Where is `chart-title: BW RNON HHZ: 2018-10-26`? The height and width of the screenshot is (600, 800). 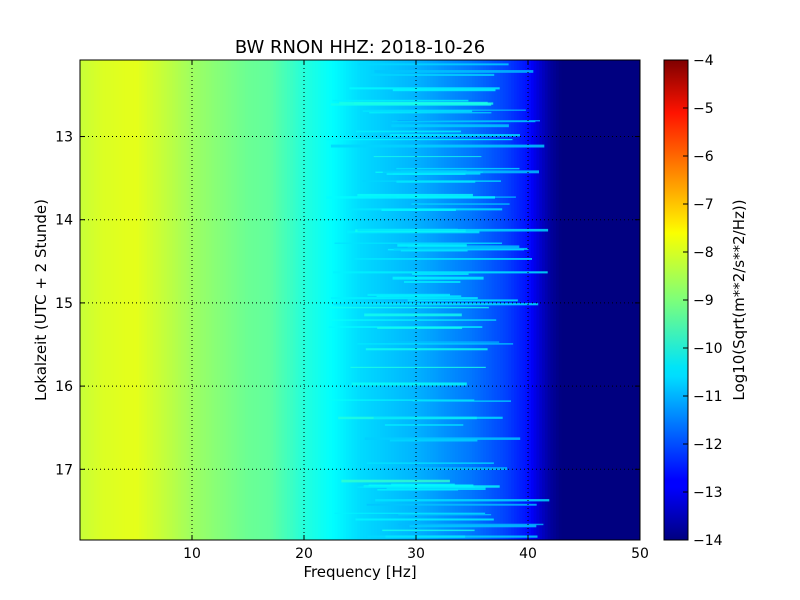
chart-title: BW RNON HHZ: 2018-10-26 is located at coordinates (360, 47).